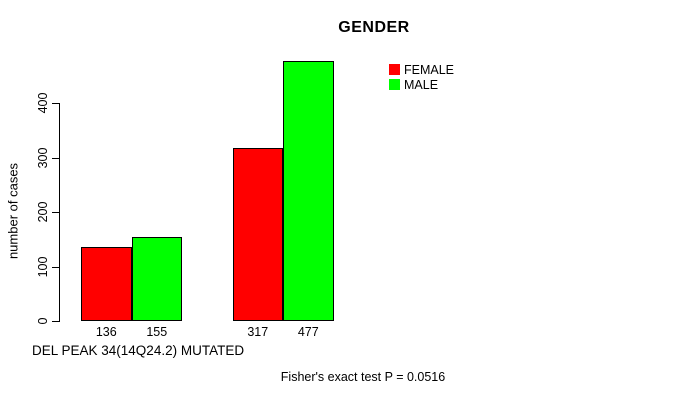 The width and height of the screenshot is (690, 400). I want to click on bar-value-label: 136, so click(106, 332).